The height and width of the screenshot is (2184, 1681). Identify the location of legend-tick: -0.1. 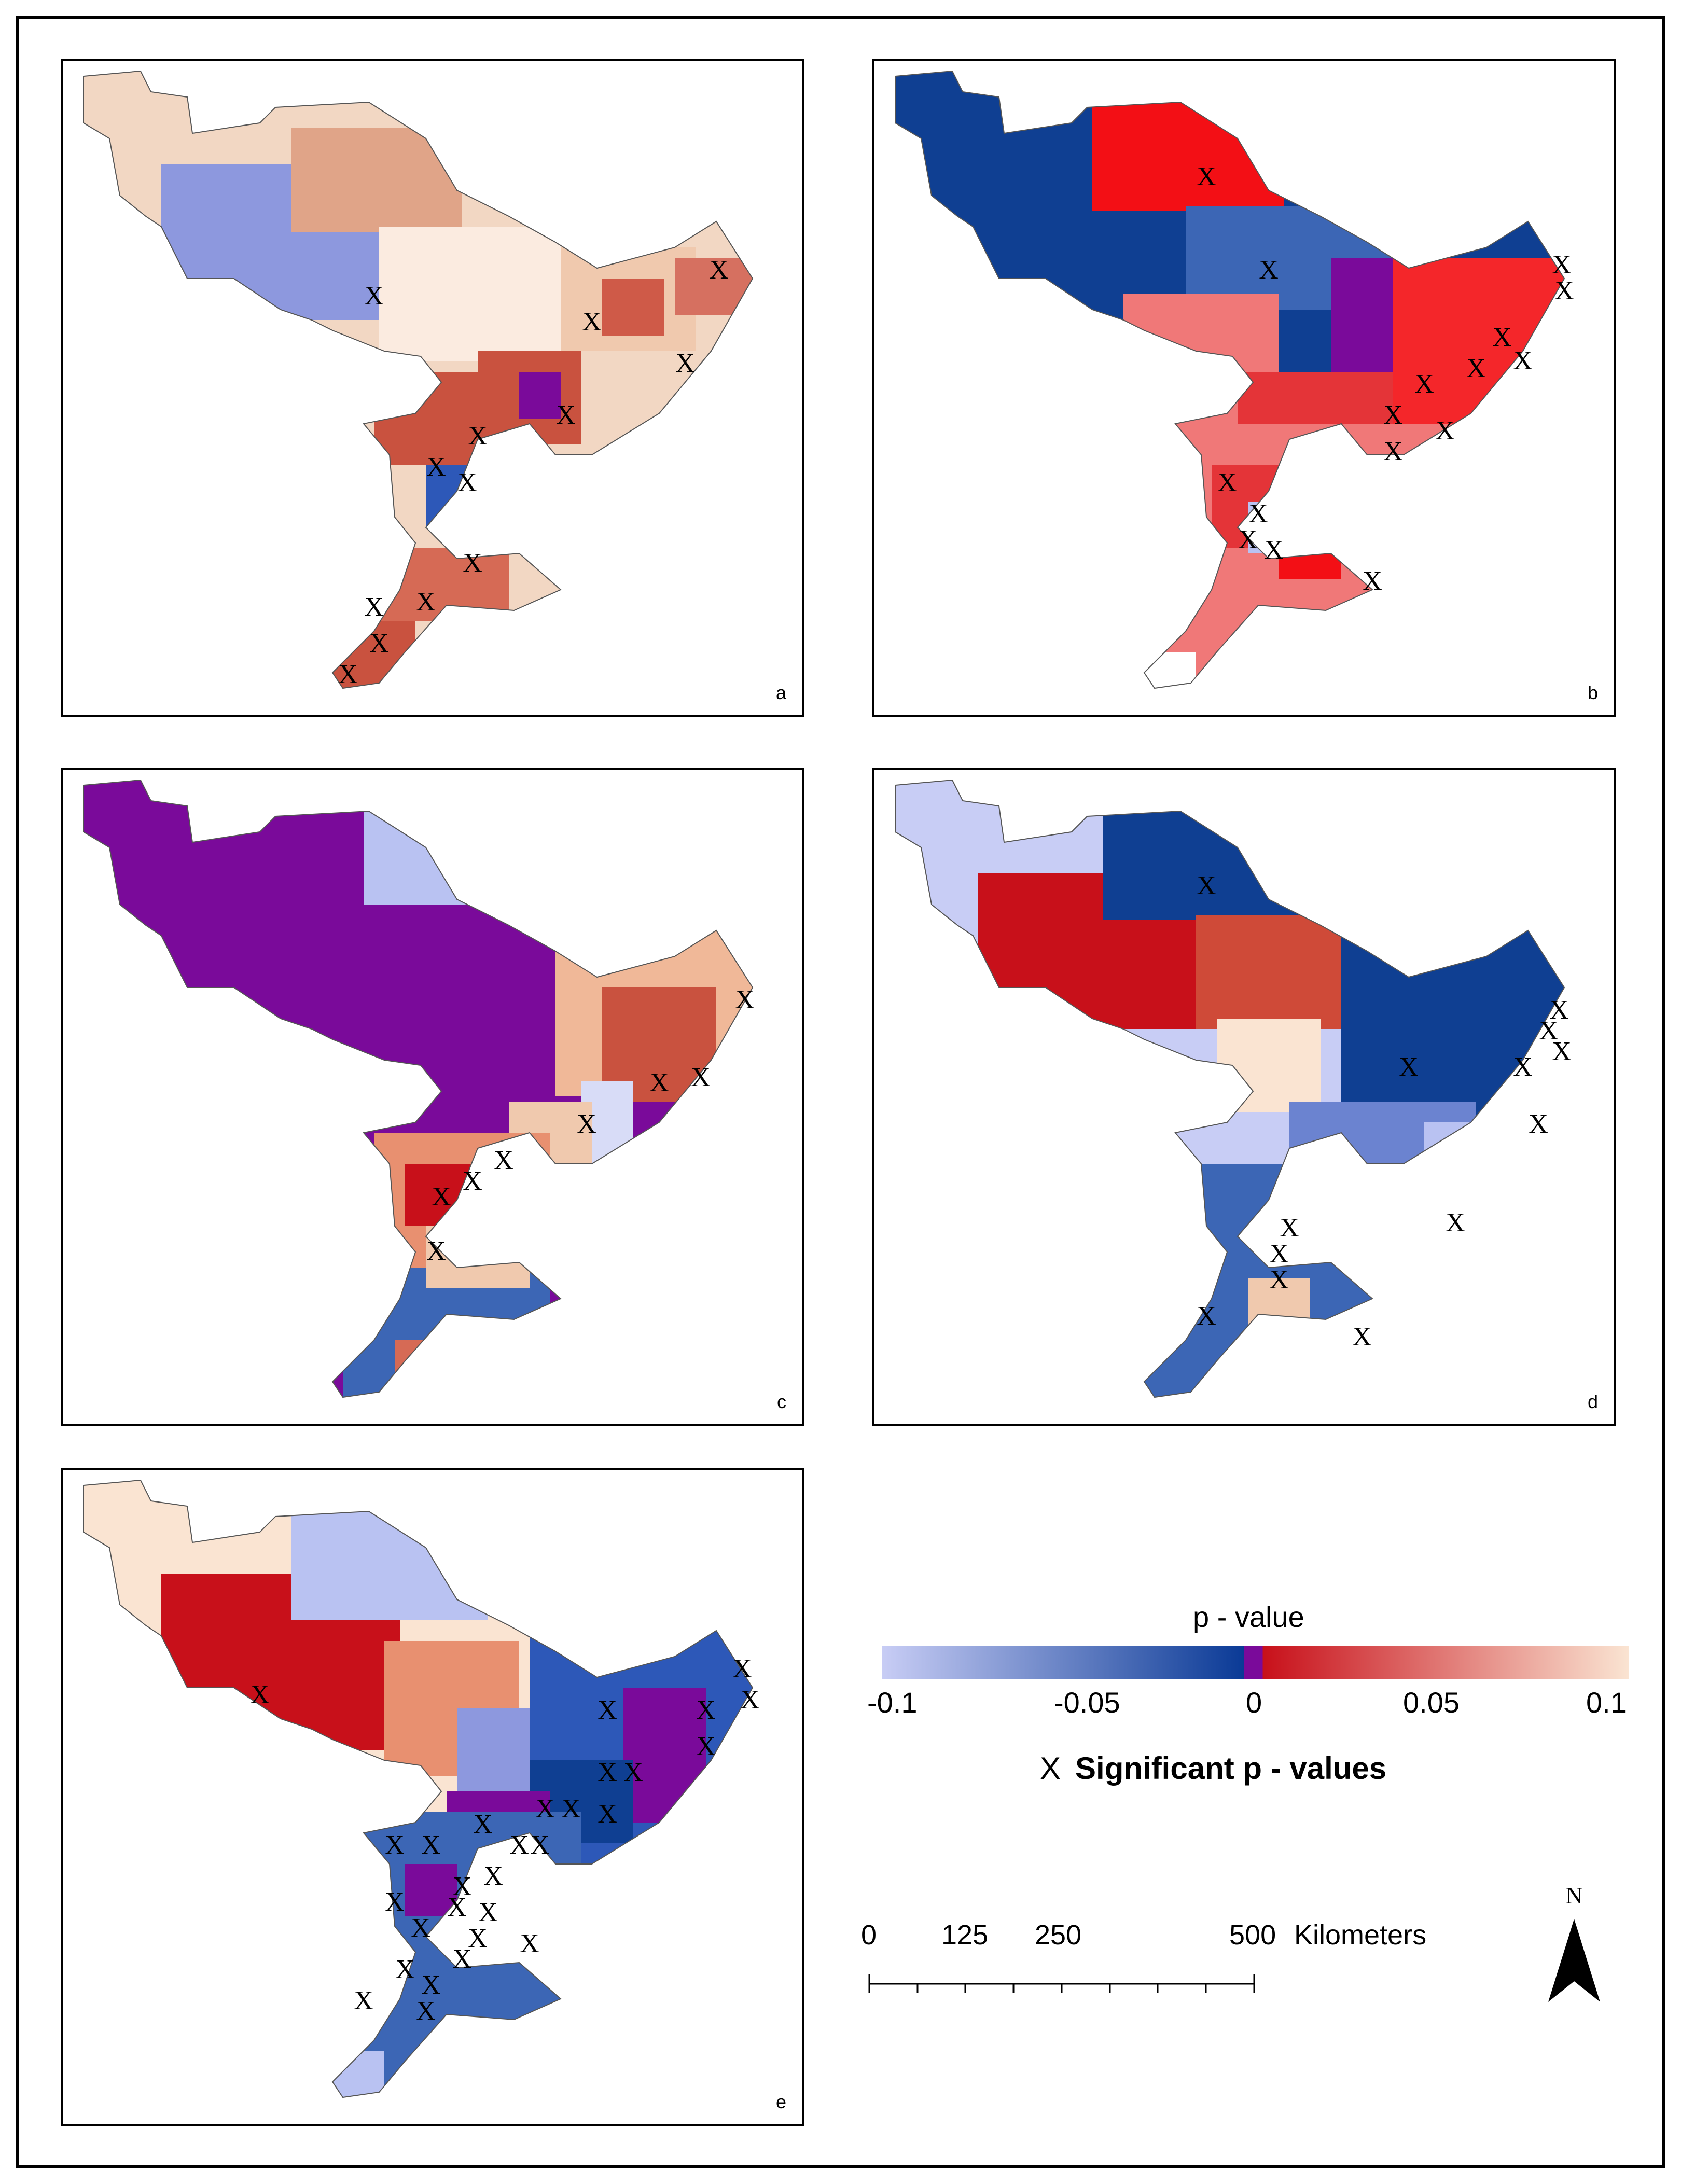
(893, 1702).